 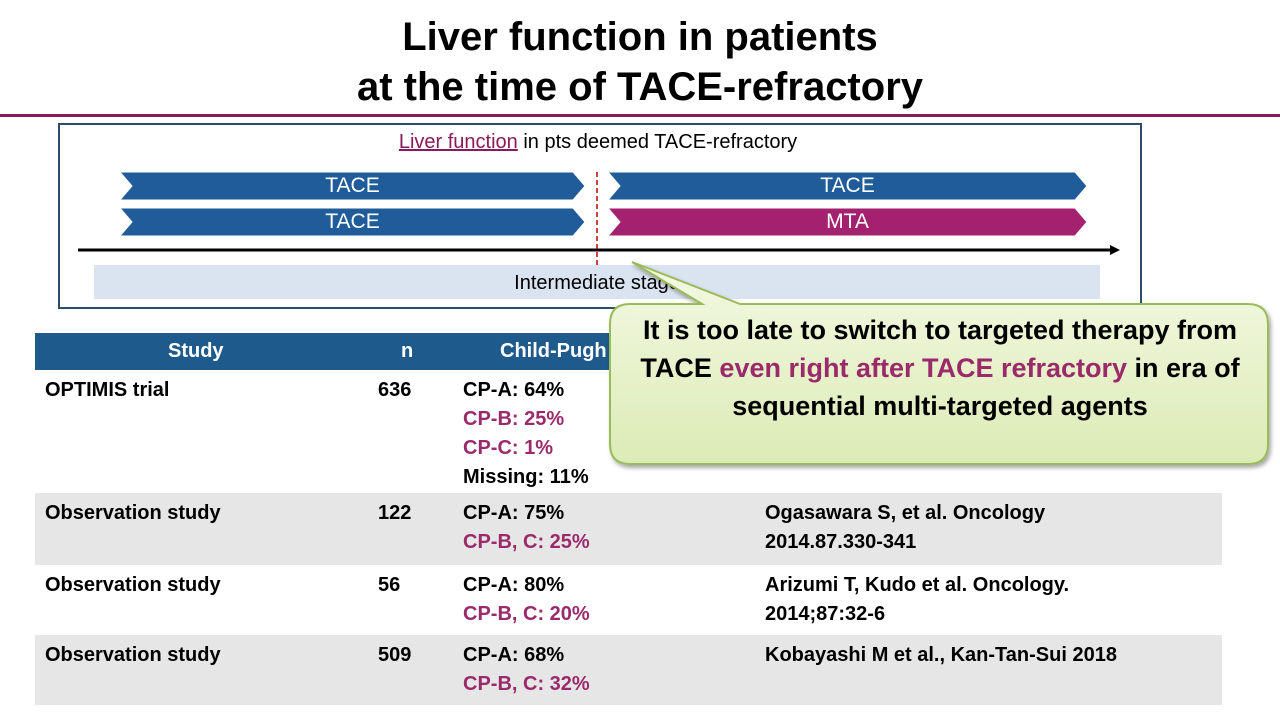 I want to click on child-pugh-item: CP-A: 68%, so click(x=514, y=655).